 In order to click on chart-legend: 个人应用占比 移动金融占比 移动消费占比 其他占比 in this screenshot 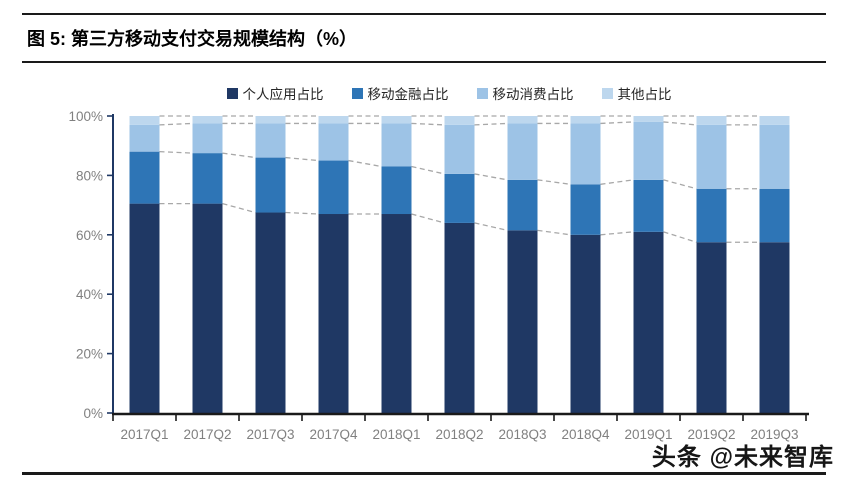, I will do `click(449, 93)`.